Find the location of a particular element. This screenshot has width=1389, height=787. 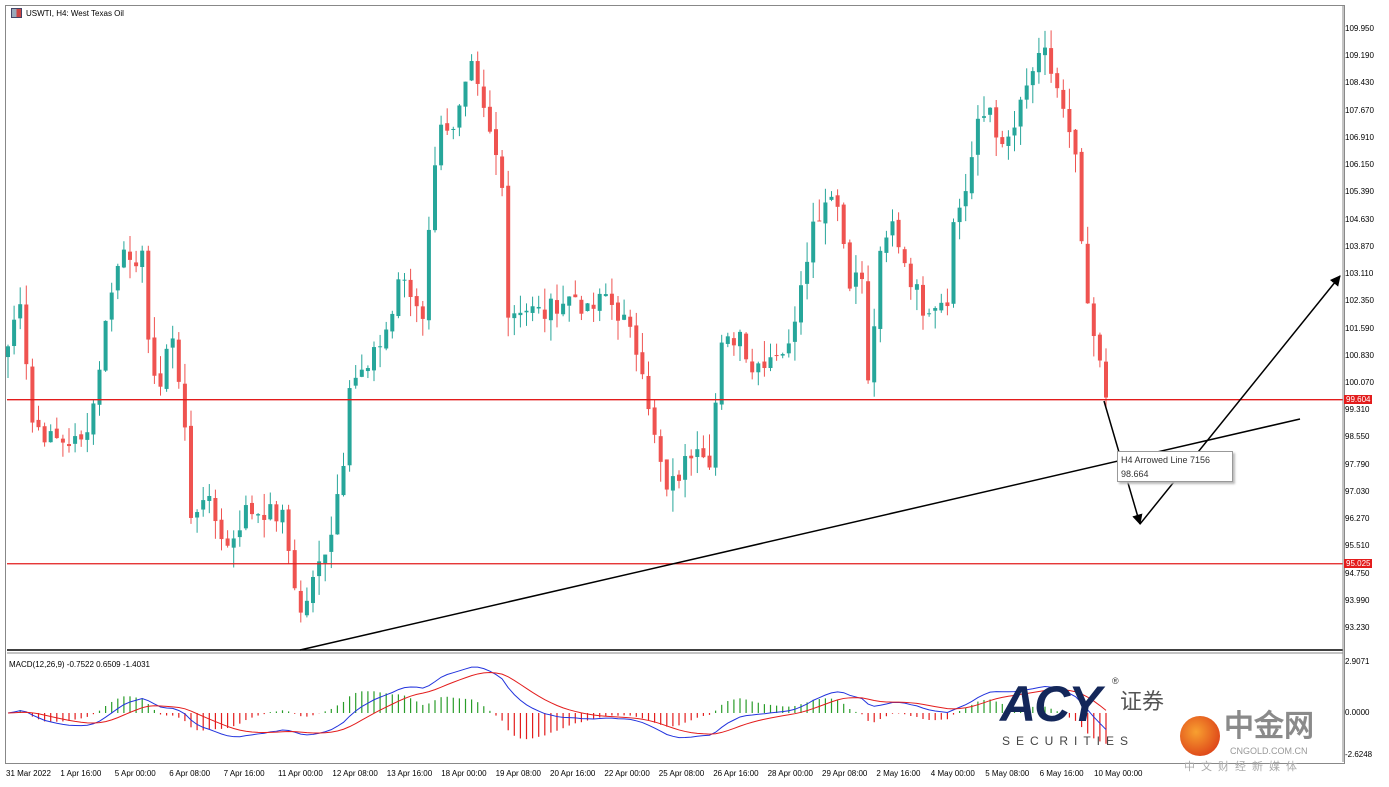

logo-sub: SECURITIES is located at coordinates (1068, 741).